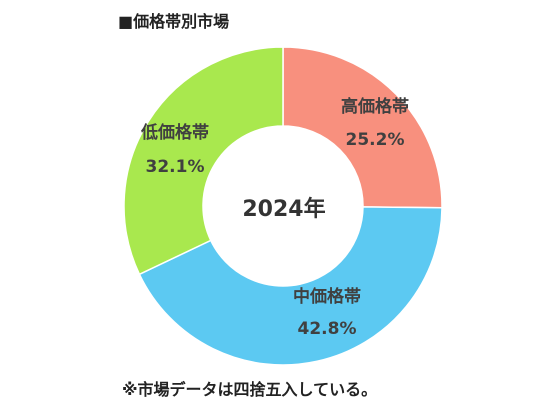 This screenshot has width=545, height=409. I want to click on slice-value-label: 25.2%, so click(375, 140).